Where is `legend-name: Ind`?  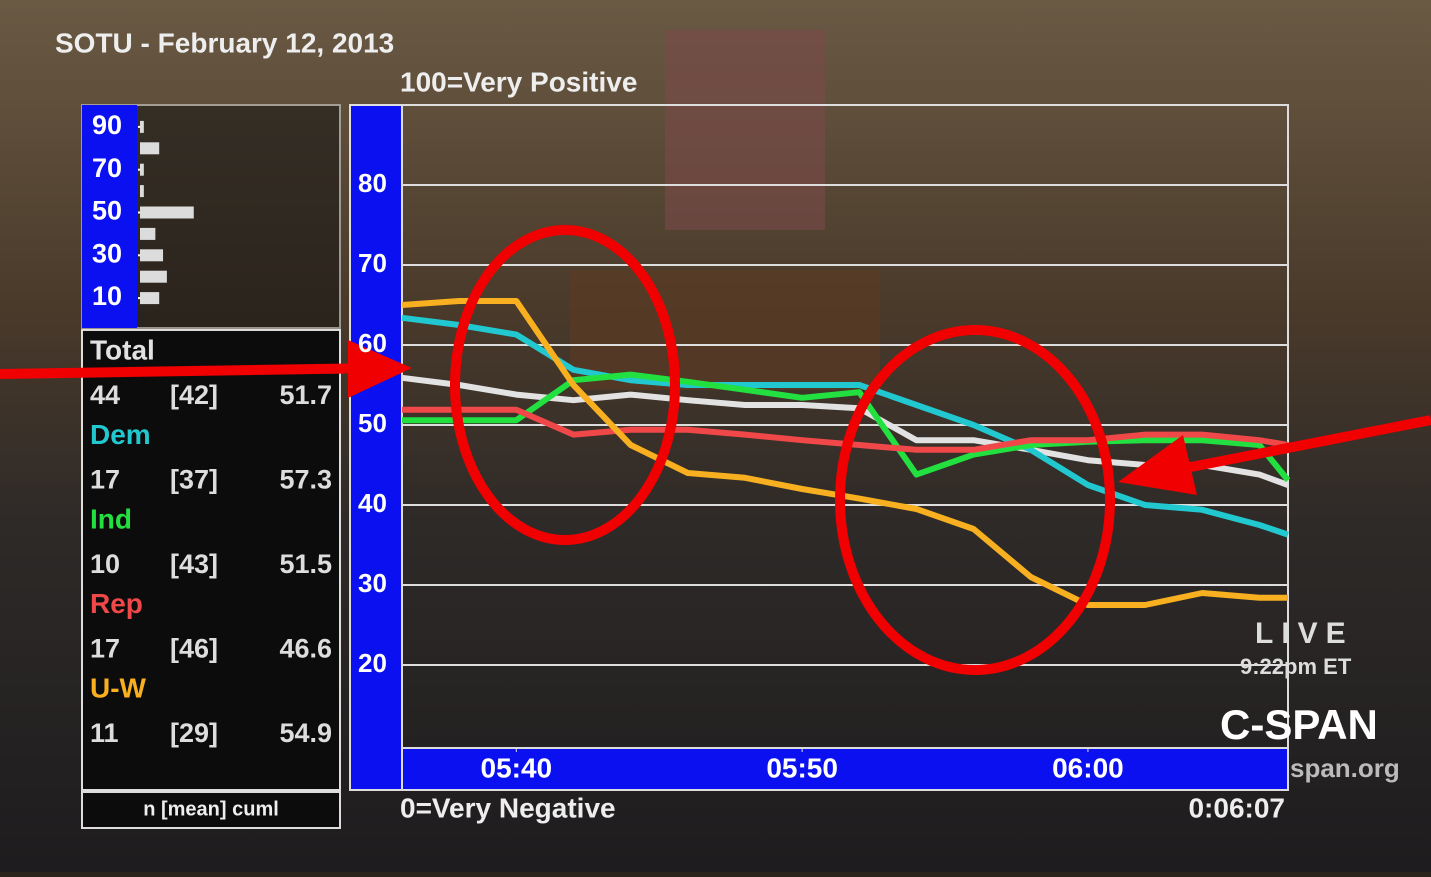
legend-name: Ind is located at coordinates (111, 518).